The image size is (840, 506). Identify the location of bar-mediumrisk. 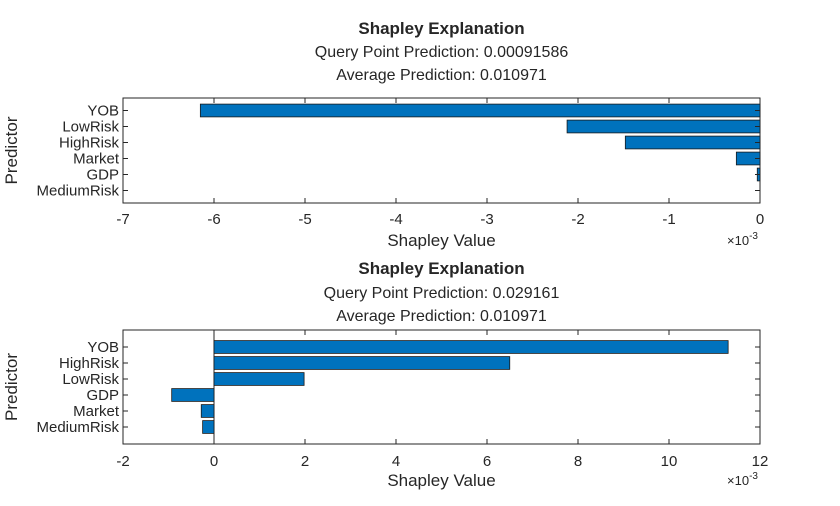
(208, 427).